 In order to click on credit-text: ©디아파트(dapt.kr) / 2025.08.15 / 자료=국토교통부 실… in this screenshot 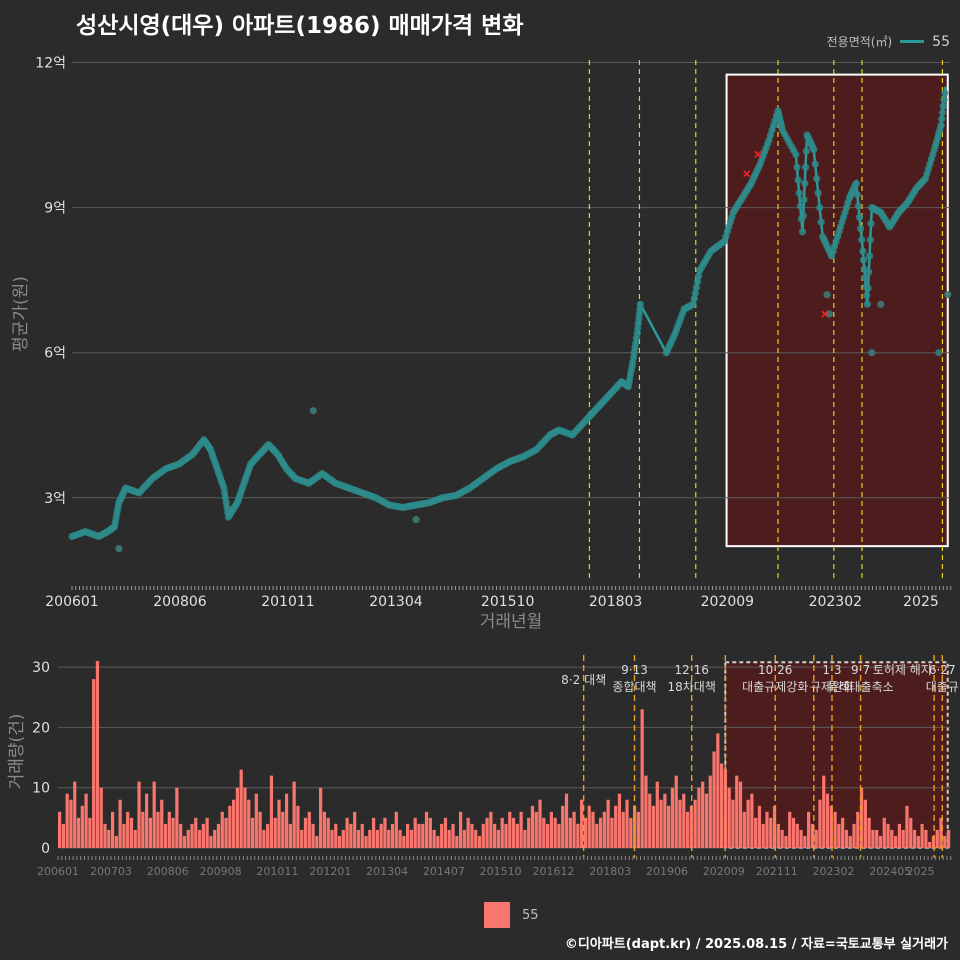, I will do `click(756, 944)`.